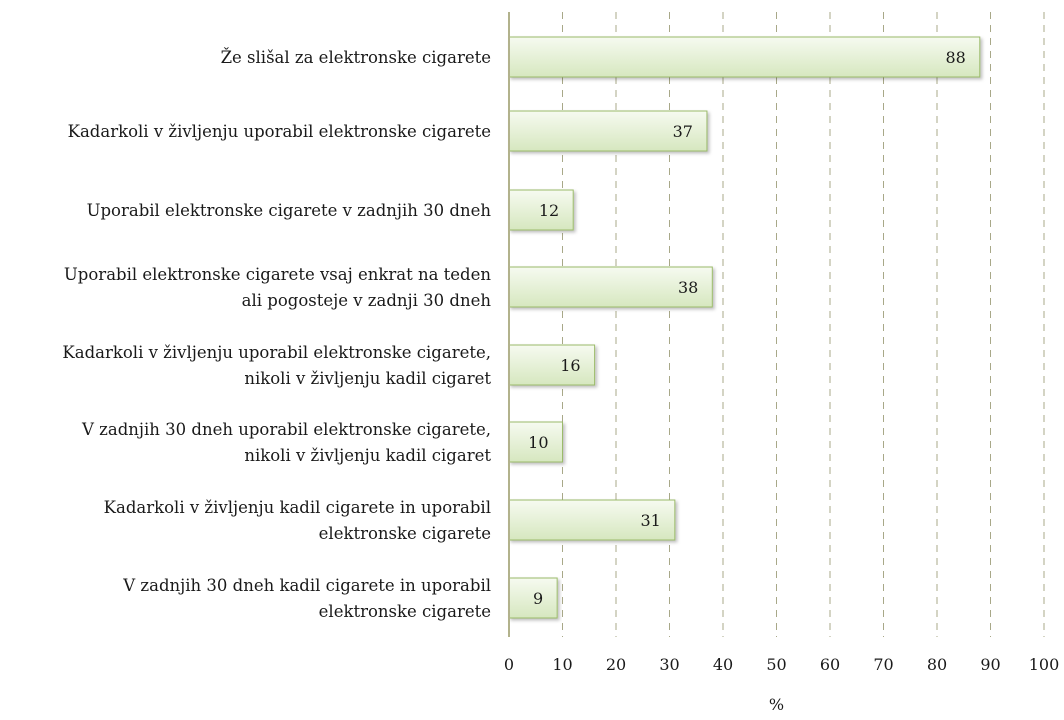  What do you see at coordinates (669, 664) in the screenshot?
I see `x-tick-label: 30` at bounding box center [669, 664].